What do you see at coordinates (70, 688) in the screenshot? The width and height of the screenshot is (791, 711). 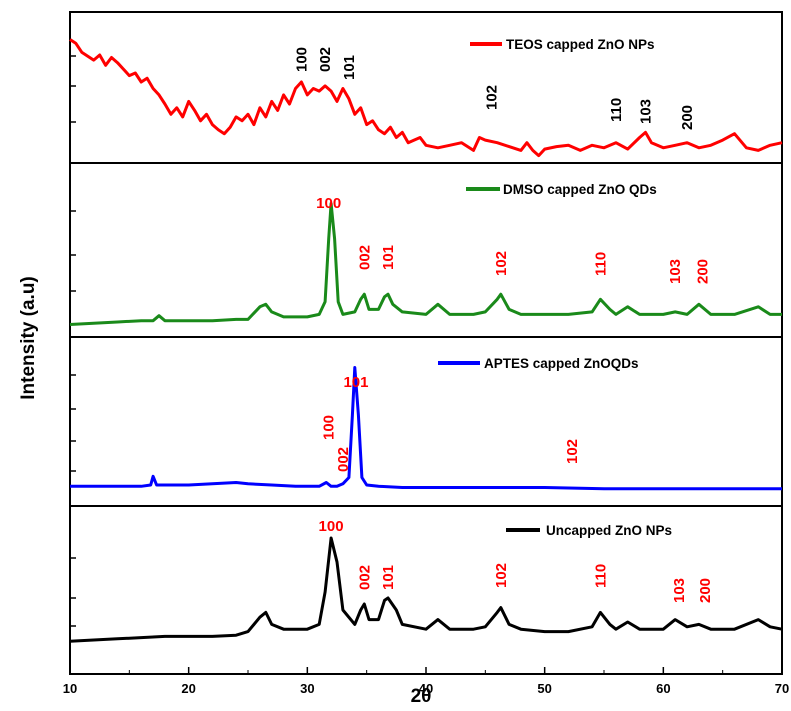 I see `x-tick-label: 10` at bounding box center [70, 688].